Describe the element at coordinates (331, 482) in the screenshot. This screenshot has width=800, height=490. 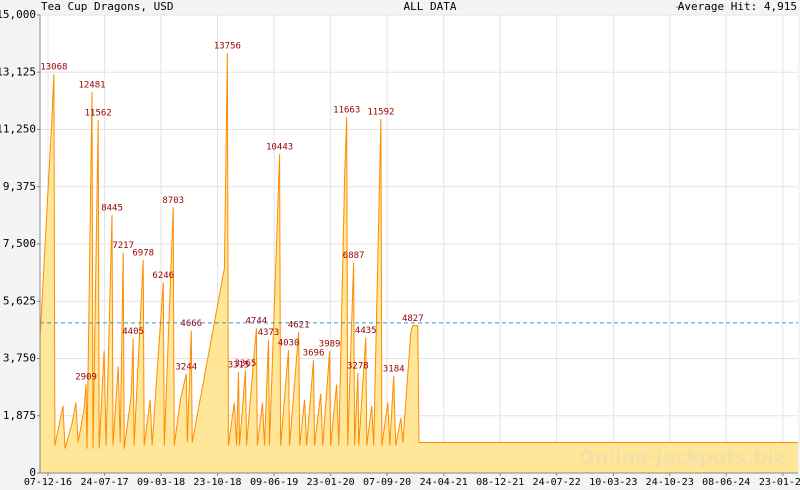
I see `x-tick-label: 23-01-20` at that location.